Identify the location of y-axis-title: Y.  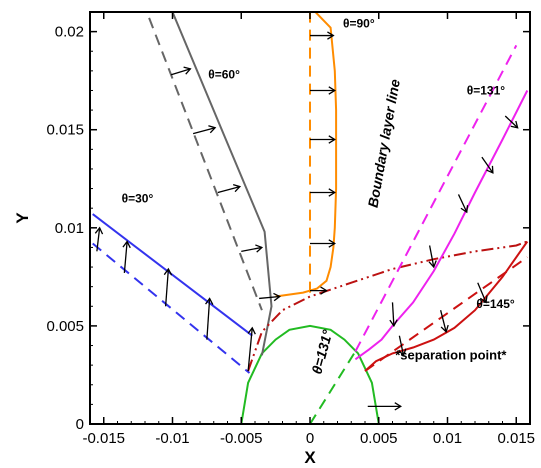
(22, 218).